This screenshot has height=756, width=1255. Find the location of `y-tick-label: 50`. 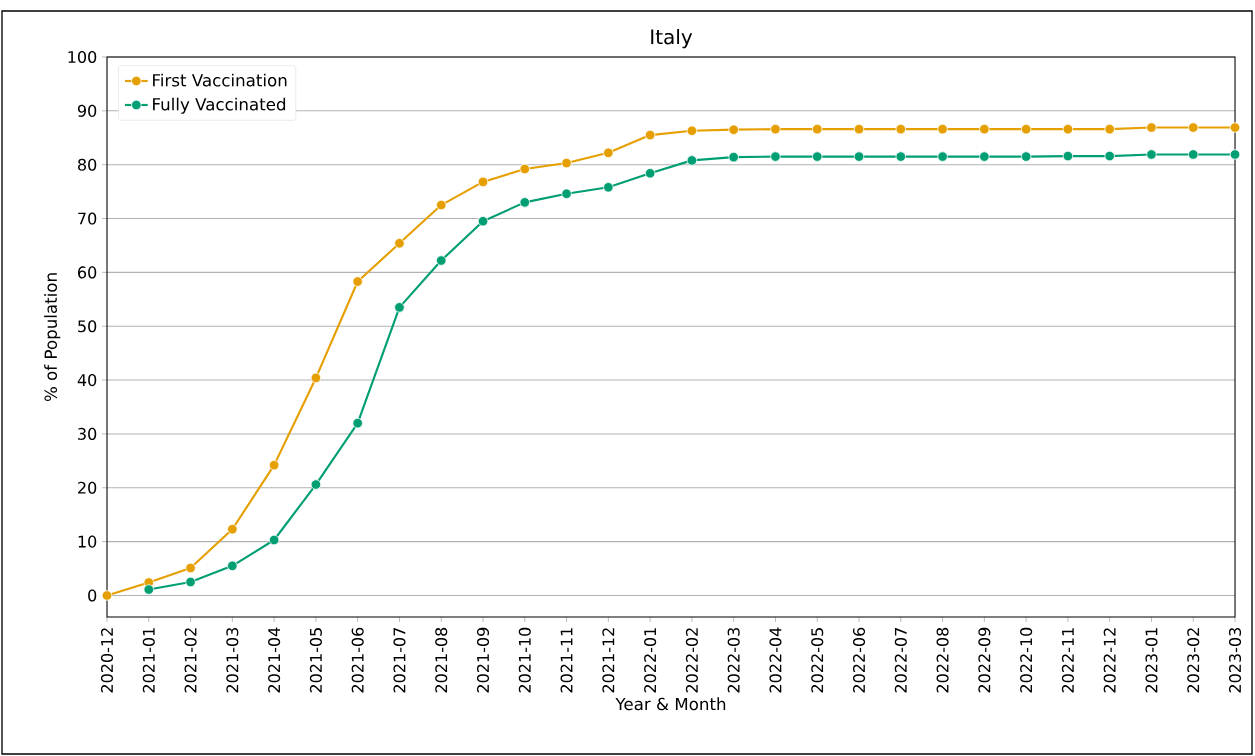

y-tick-label: 50 is located at coordinates (87, 326).